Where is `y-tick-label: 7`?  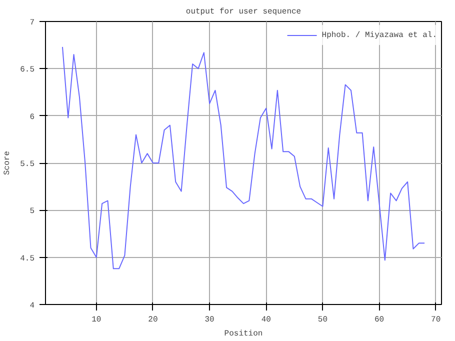
y-tick-label: 7 is located at coordinates (32, 23).